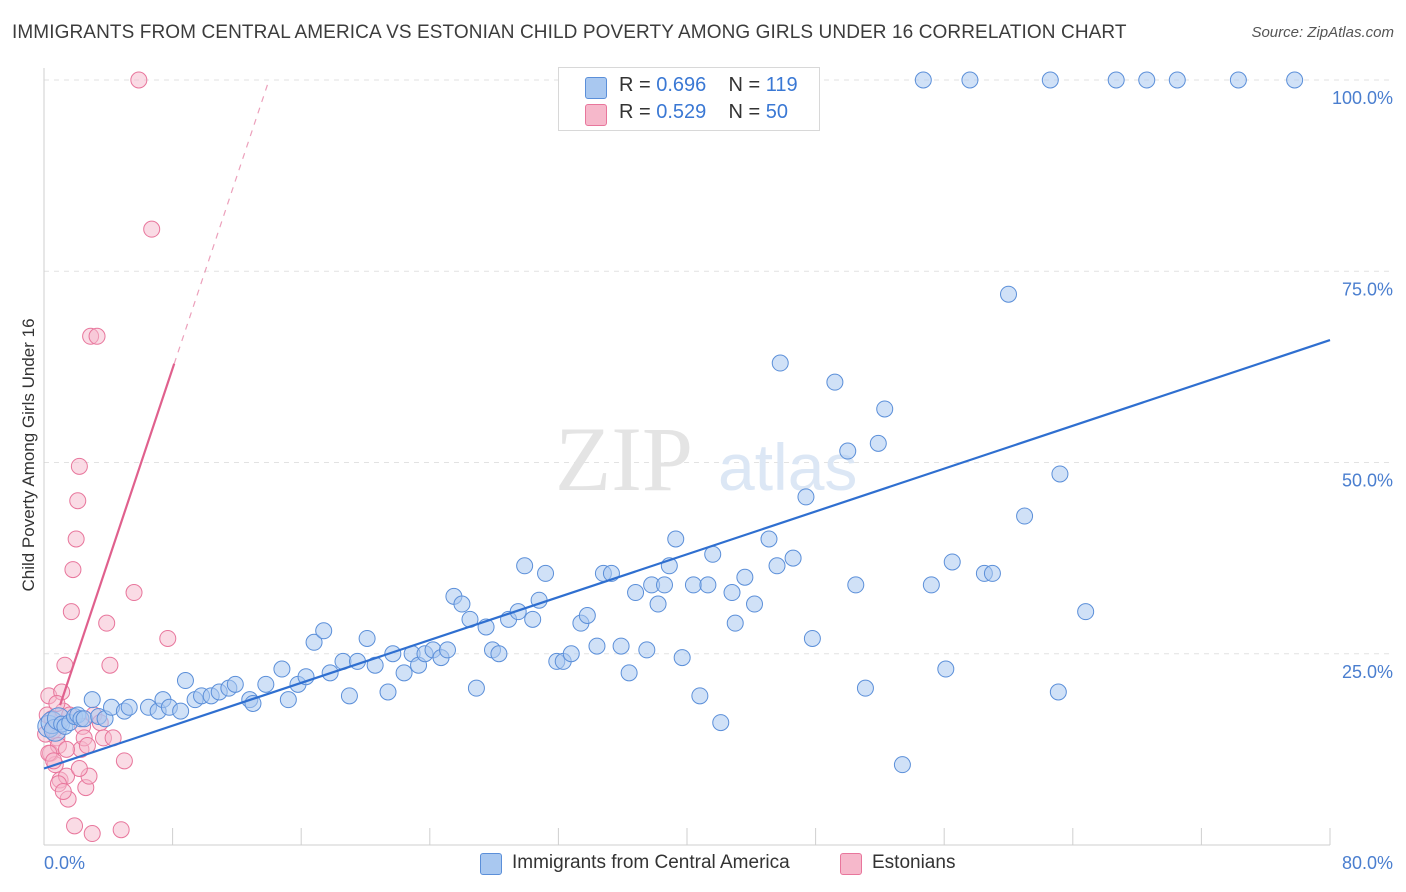 The height and width of the screenshot is (892, 1406). I want to click on legend: R = 0.696 N = 119 R = 0.529 N = 50, so click(689, 99).